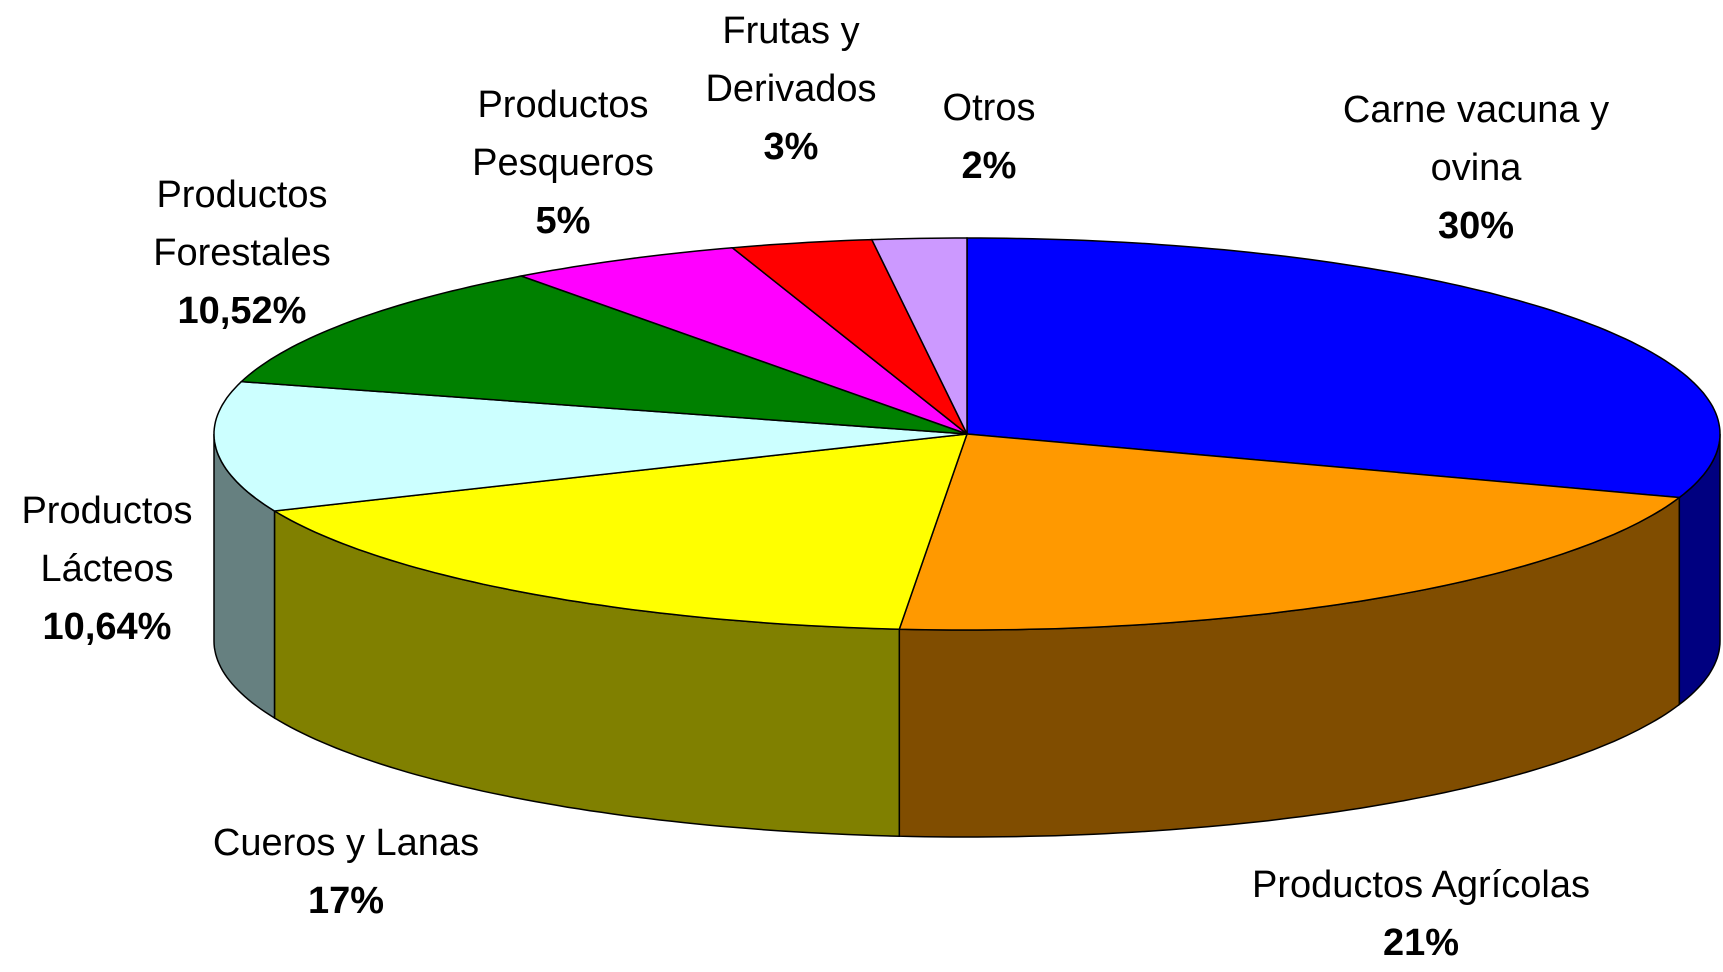 This screenshot has height=972, width=1723. What do you see at coordinates (1421, 885) in the screenshot?
I see `category-name: Productos Agrícolas` at bounding box center [1421, 885].